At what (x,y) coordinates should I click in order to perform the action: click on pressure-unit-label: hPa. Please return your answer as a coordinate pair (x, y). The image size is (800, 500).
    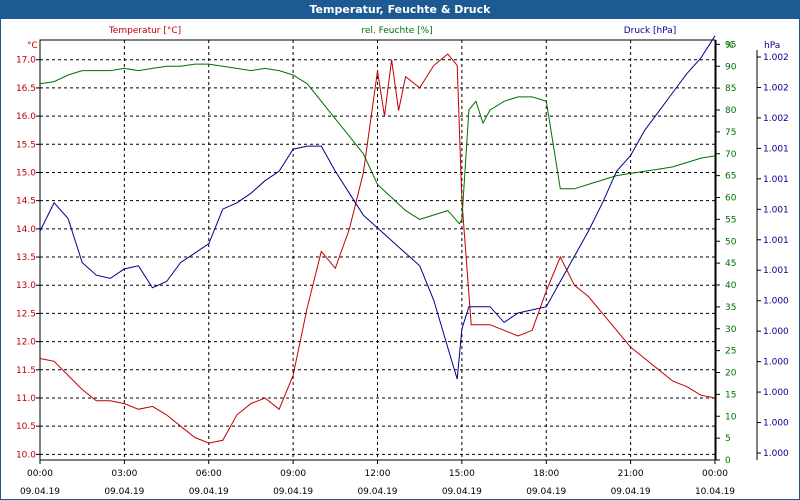
    Looking at the image, I should click on (772, 46).